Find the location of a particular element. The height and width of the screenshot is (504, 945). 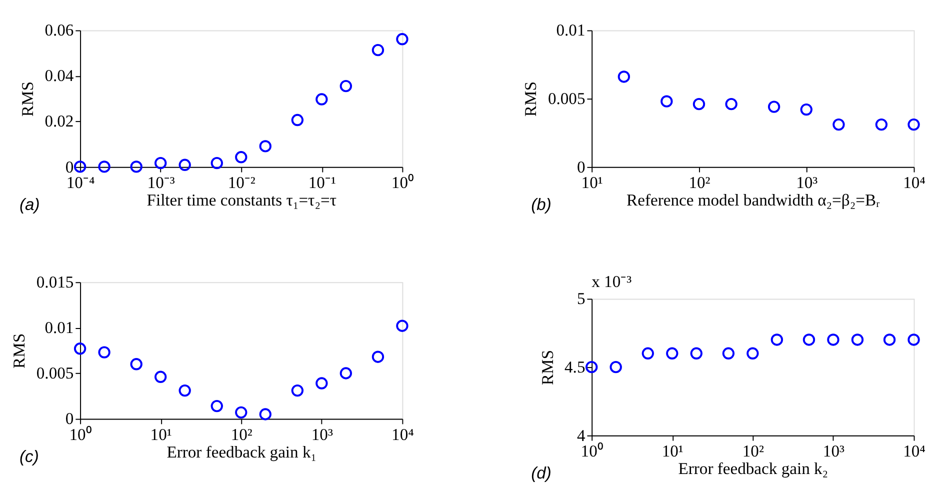

y-tick-label: 0.015 is located at coordinates (55, 282).